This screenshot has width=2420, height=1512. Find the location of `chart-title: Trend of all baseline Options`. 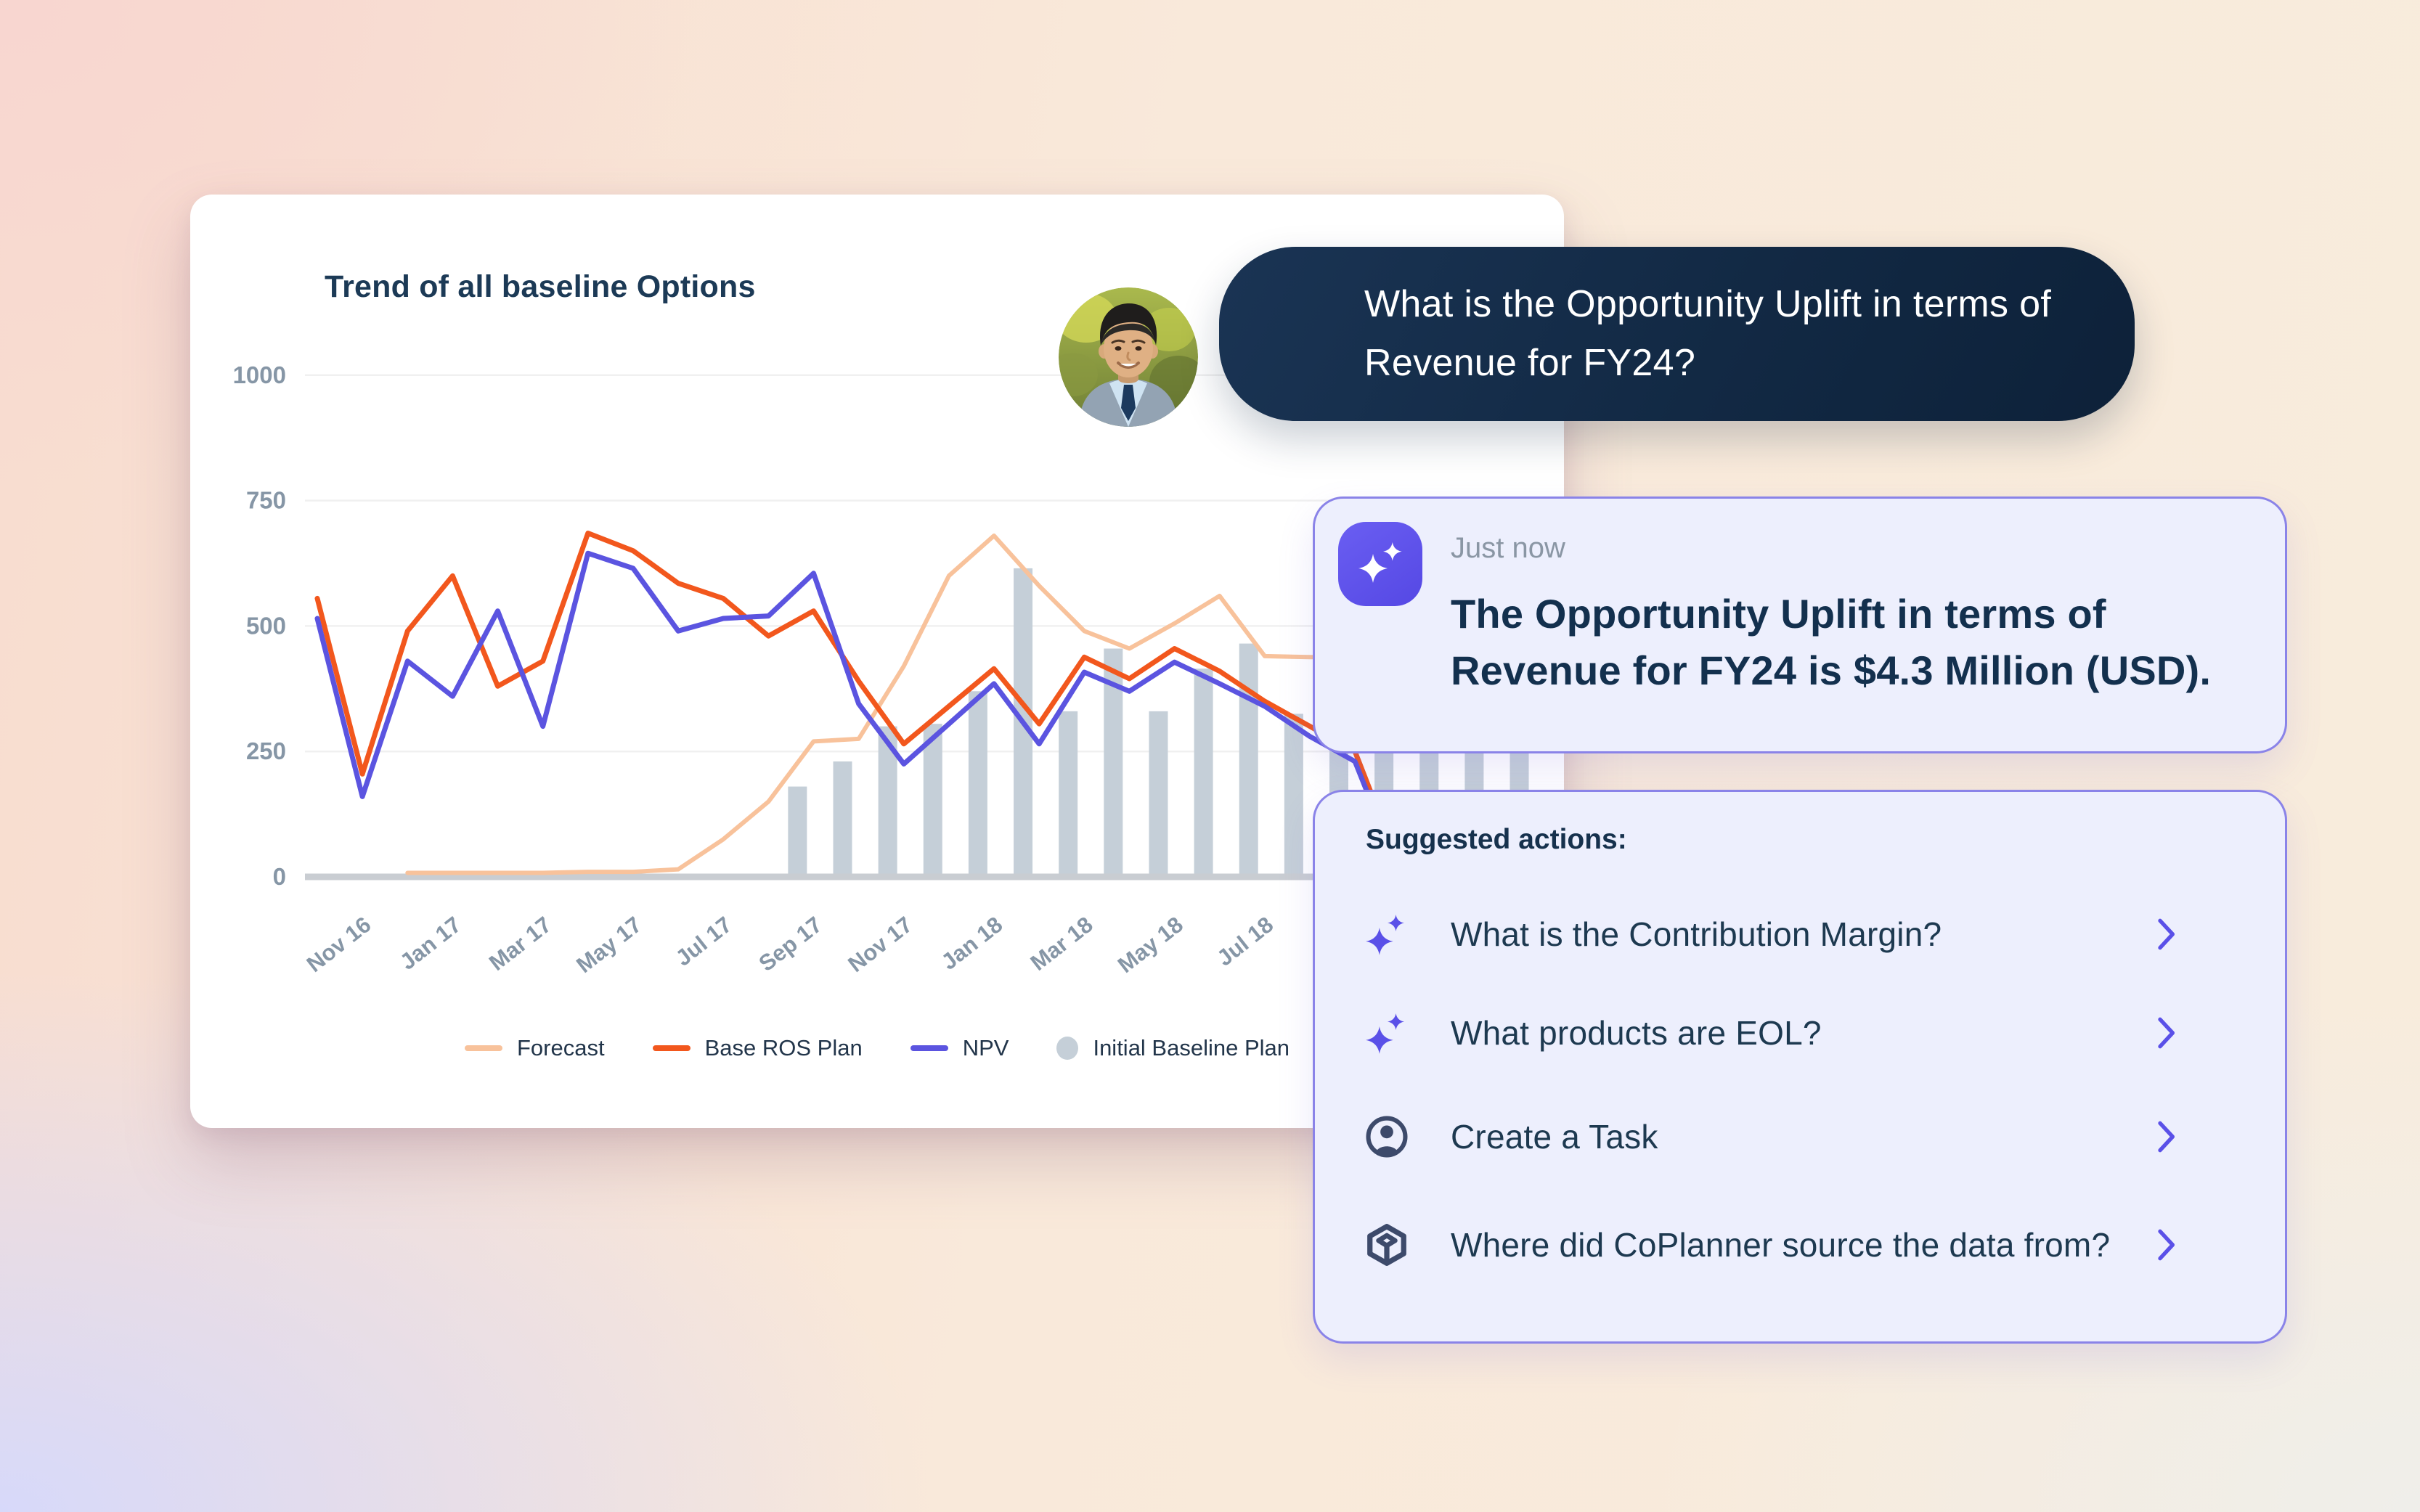

chart-title: Trend of all baseline Options is located at coordinates (540, 286).